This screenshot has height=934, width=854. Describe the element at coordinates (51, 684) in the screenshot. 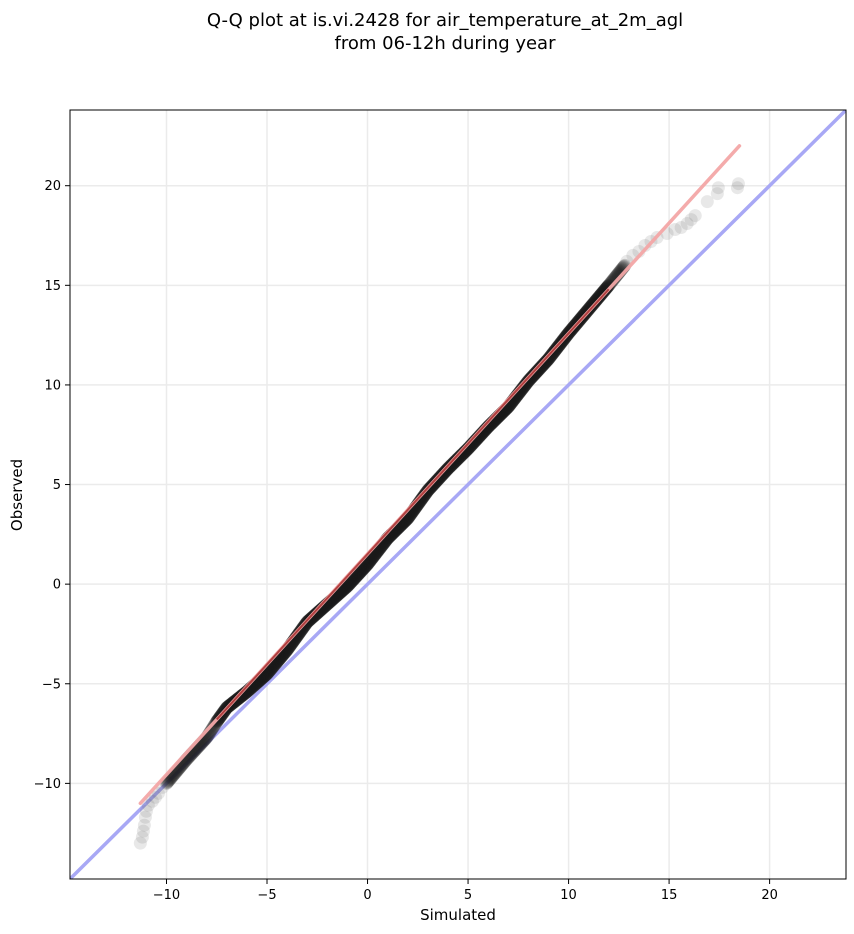

I see `y-tick-label: −5` at that location.